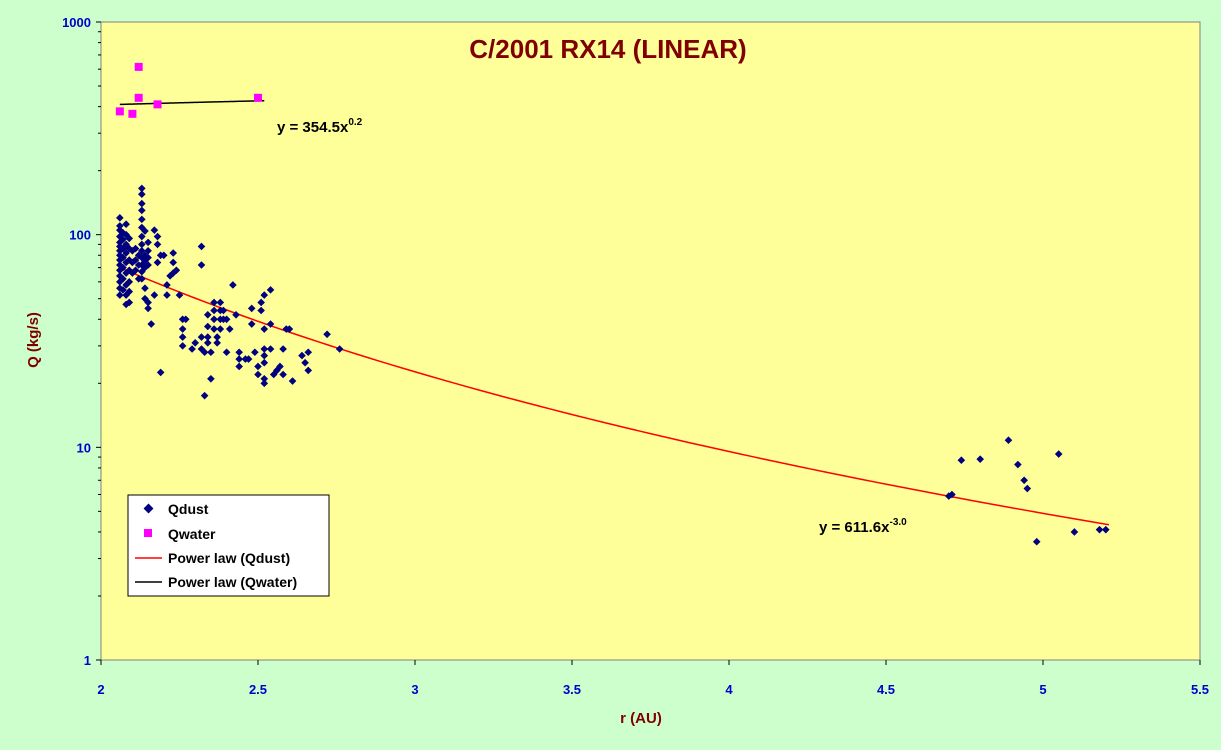  Describe the element at coordinates (1200, 689) in the screenshot. I see `x-tick-label: 5.5` at that location.